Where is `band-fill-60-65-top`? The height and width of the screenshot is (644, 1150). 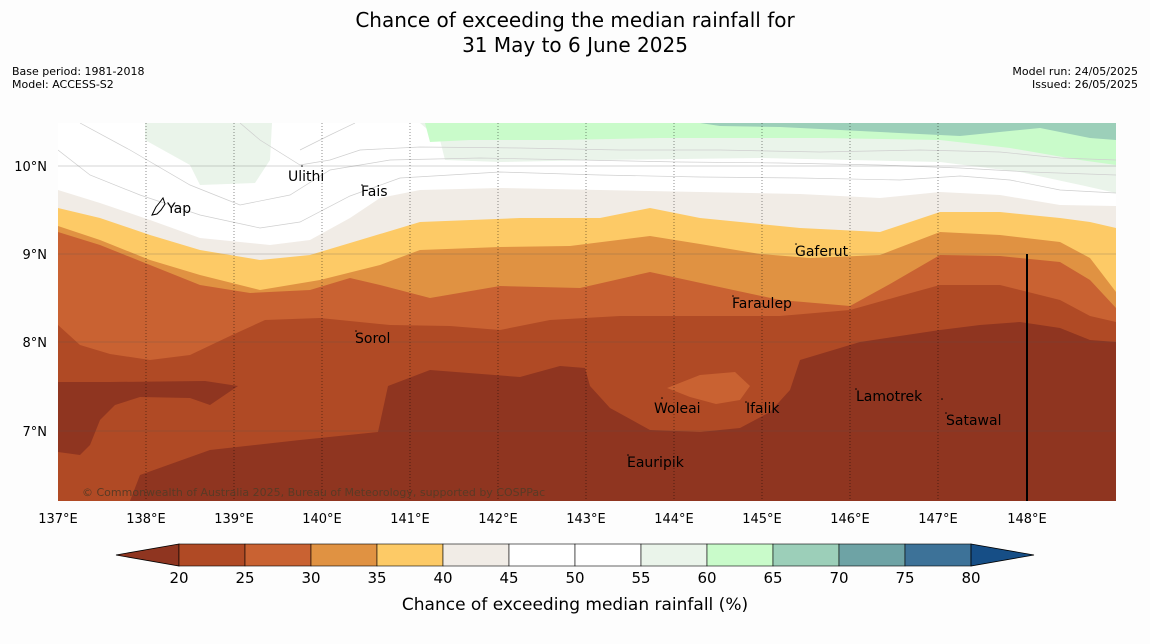 band-fill-60-65-top is located at coordinates (768, 158).